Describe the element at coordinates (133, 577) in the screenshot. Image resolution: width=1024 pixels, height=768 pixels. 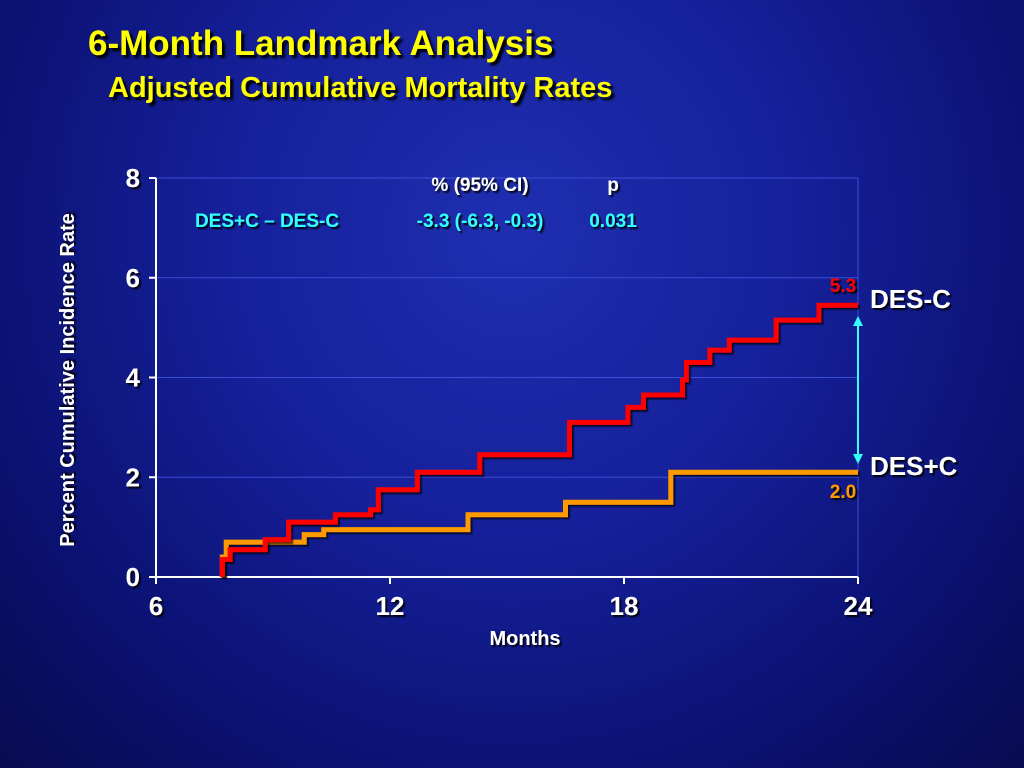
I see `y-tick-label: 0` at that location.